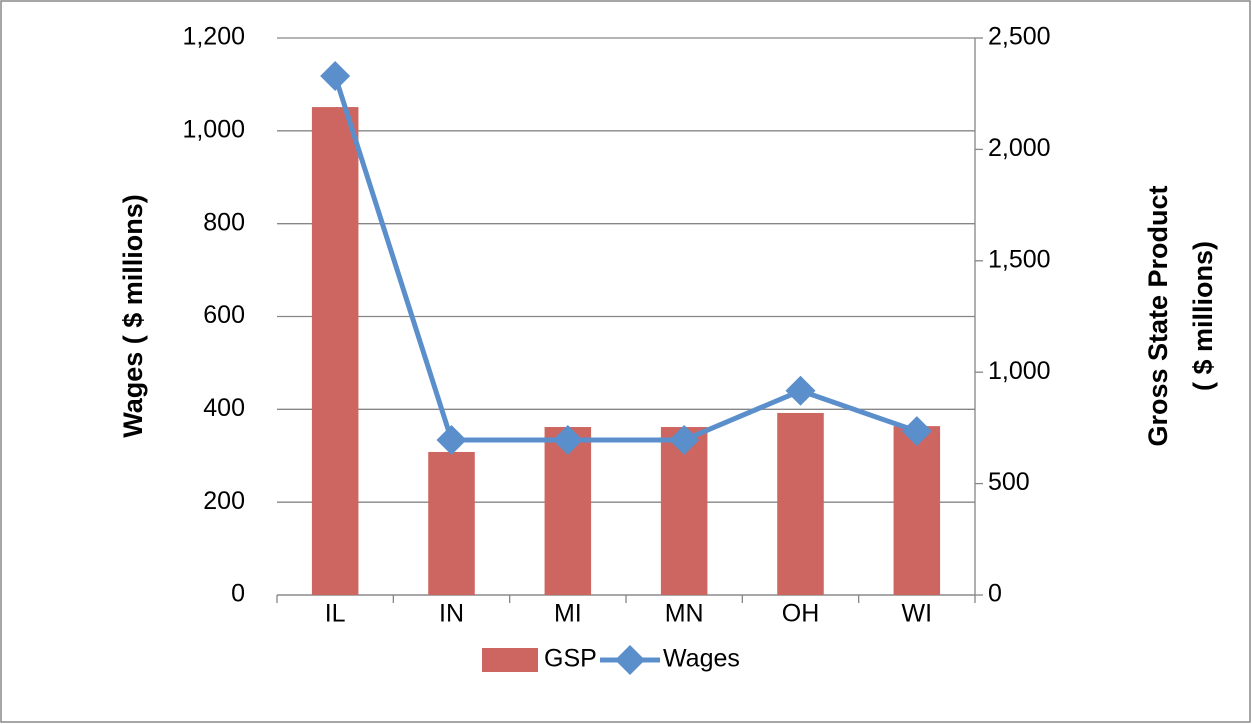 The width and height of the screenshot is (1252, 724). I want to click on y-axis-title: Wages ( $ millions), so click(133, 316).